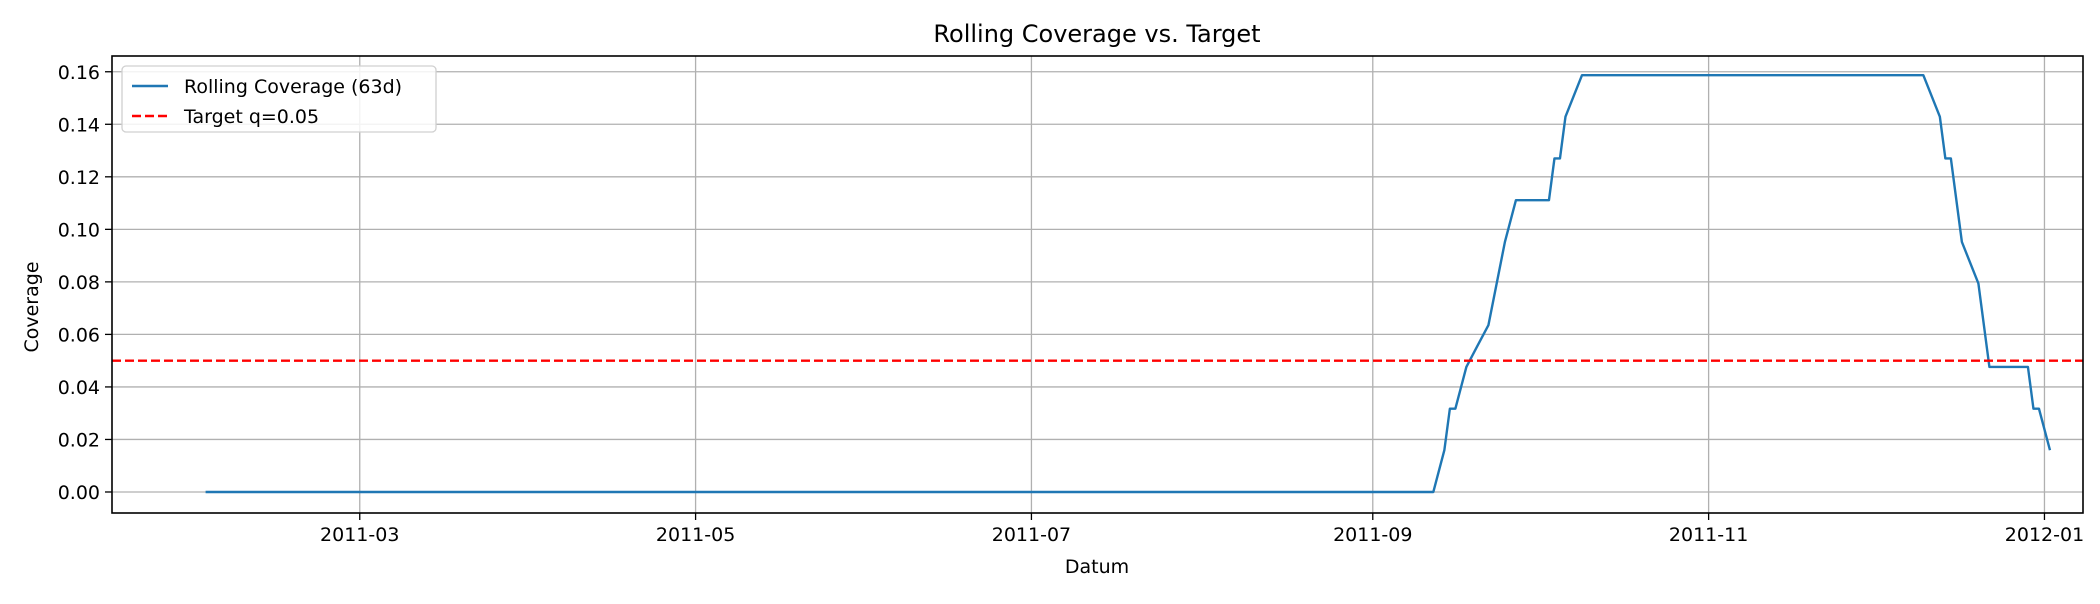 This screenshot has width=2100, height=604. Describe the element at coordinates (79, 440) in the screenshot. I see `y-tick-label: 0.02` at that location.